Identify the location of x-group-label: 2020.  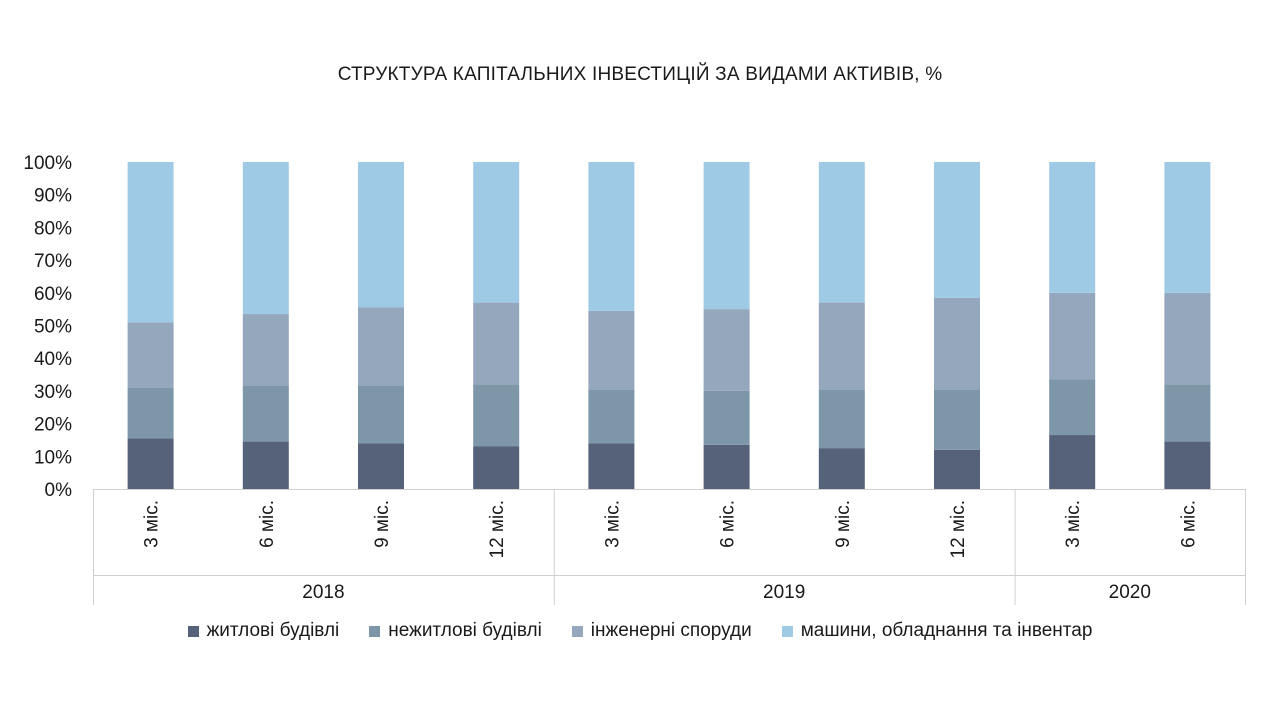
(1130, 592).